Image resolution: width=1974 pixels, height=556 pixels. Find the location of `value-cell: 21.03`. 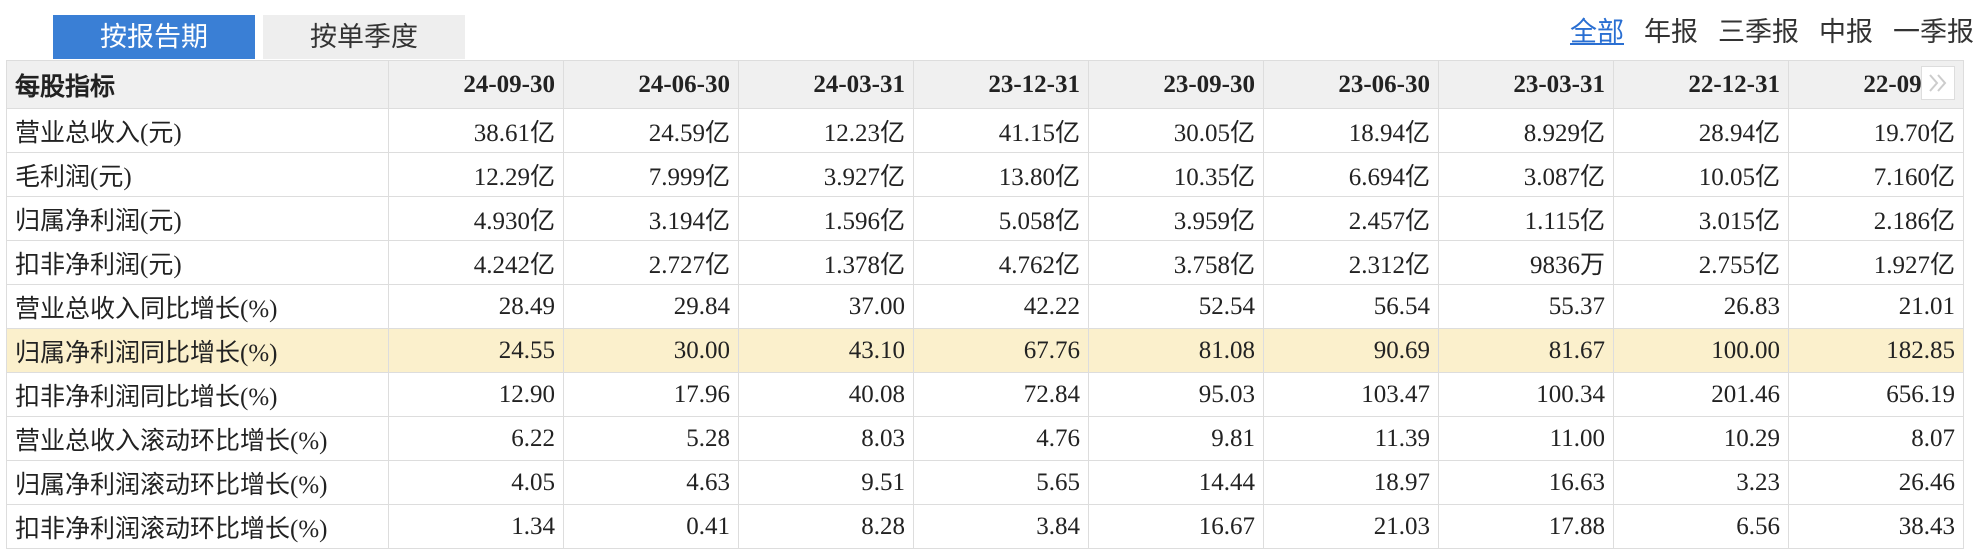

value-cell: 21.03 is located at coordinates (1351, 526).